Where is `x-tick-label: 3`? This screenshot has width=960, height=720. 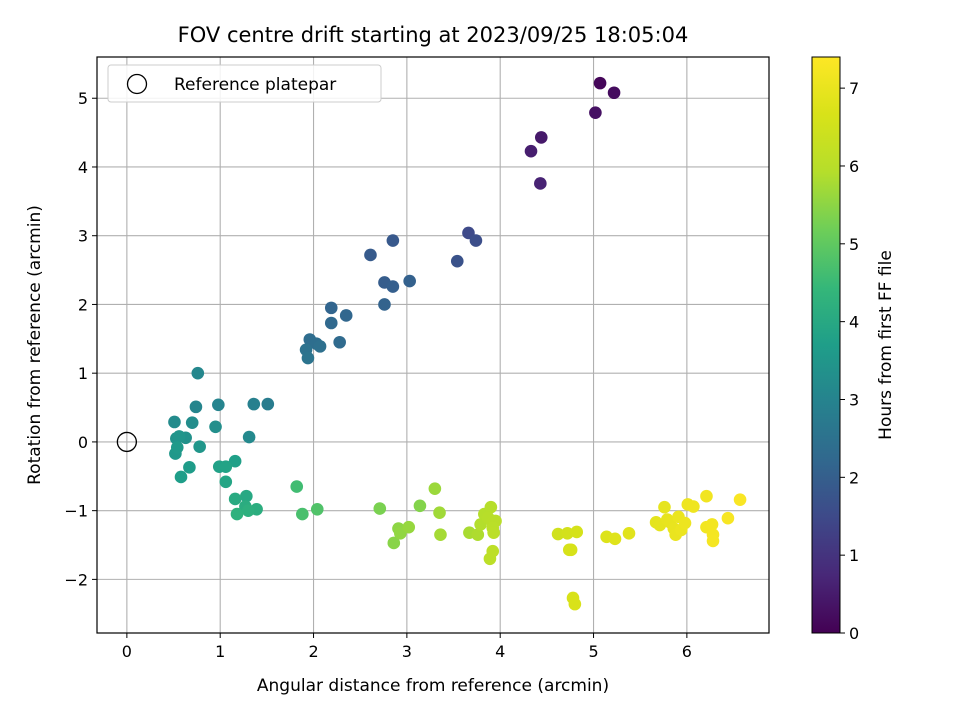 x-tick-label: 3 is located at coordinates (407, 651).